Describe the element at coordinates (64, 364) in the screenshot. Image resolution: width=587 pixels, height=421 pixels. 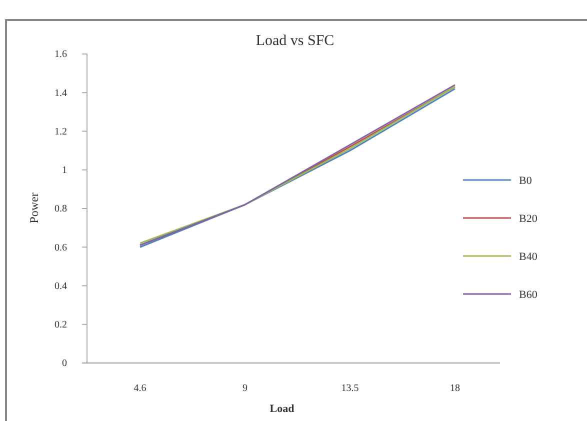
I see `y-tick-label: 0` at that location.